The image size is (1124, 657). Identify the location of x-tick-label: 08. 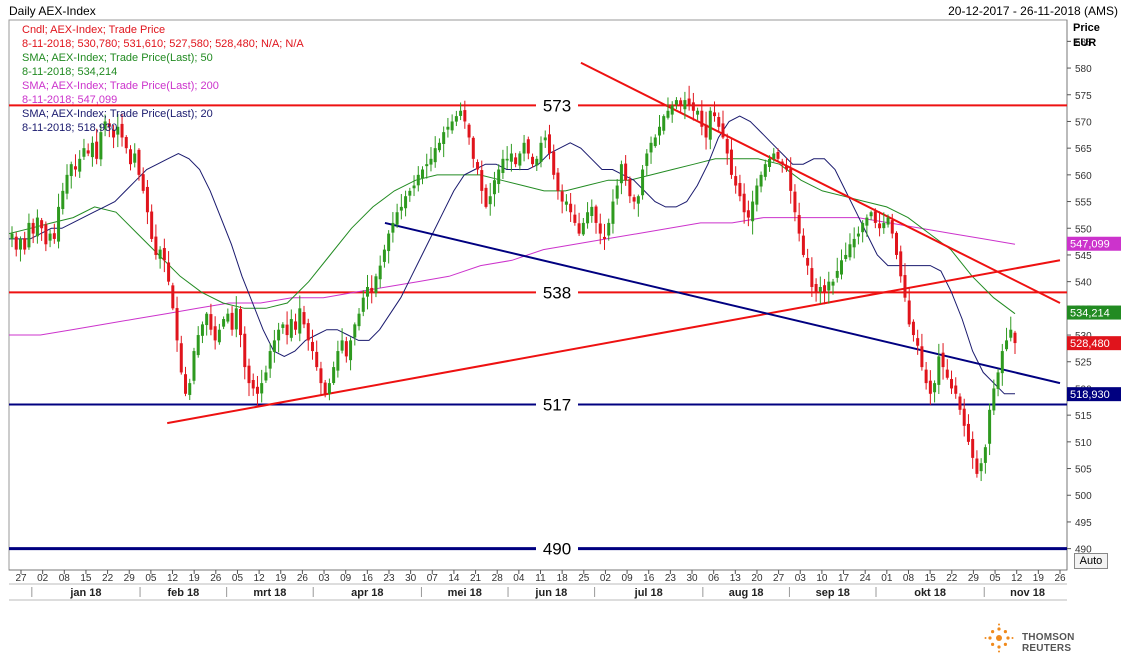
(65, 578).